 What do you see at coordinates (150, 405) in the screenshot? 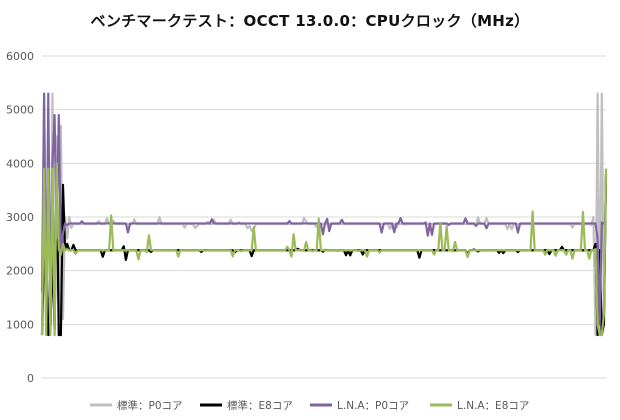
I see `legend-label: 標準：P0コア` at bounding box center [150, 405].